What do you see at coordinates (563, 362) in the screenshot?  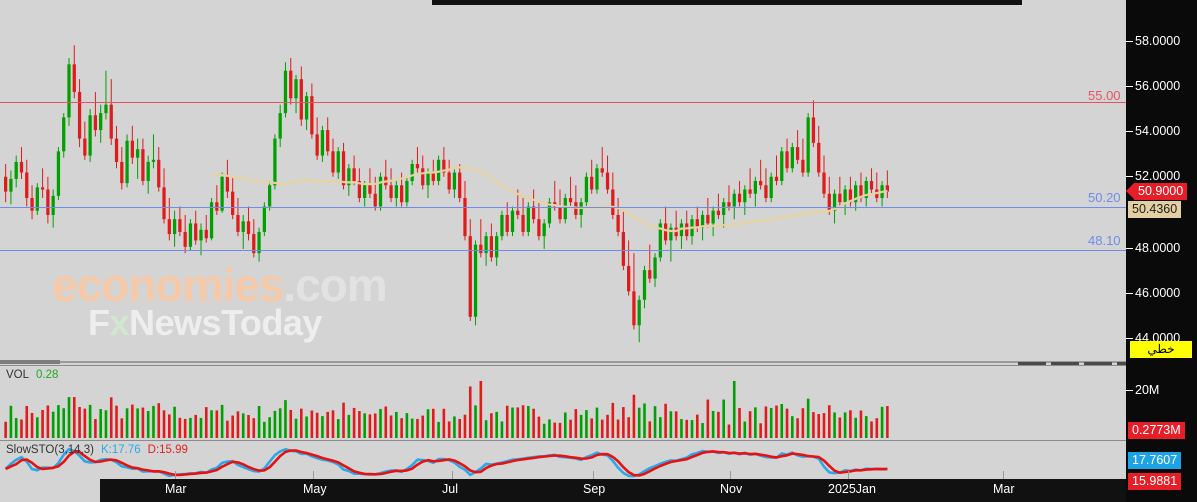 I see `pane-divider-upper` at bounding box center [563, 362].